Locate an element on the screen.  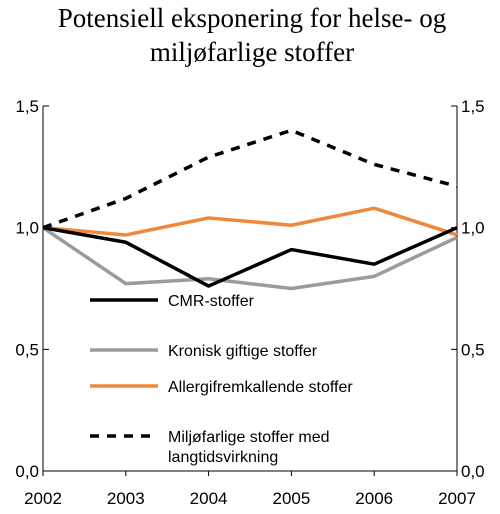
y-tick-label-left: 1,5 is located at coordinates (27, 106).